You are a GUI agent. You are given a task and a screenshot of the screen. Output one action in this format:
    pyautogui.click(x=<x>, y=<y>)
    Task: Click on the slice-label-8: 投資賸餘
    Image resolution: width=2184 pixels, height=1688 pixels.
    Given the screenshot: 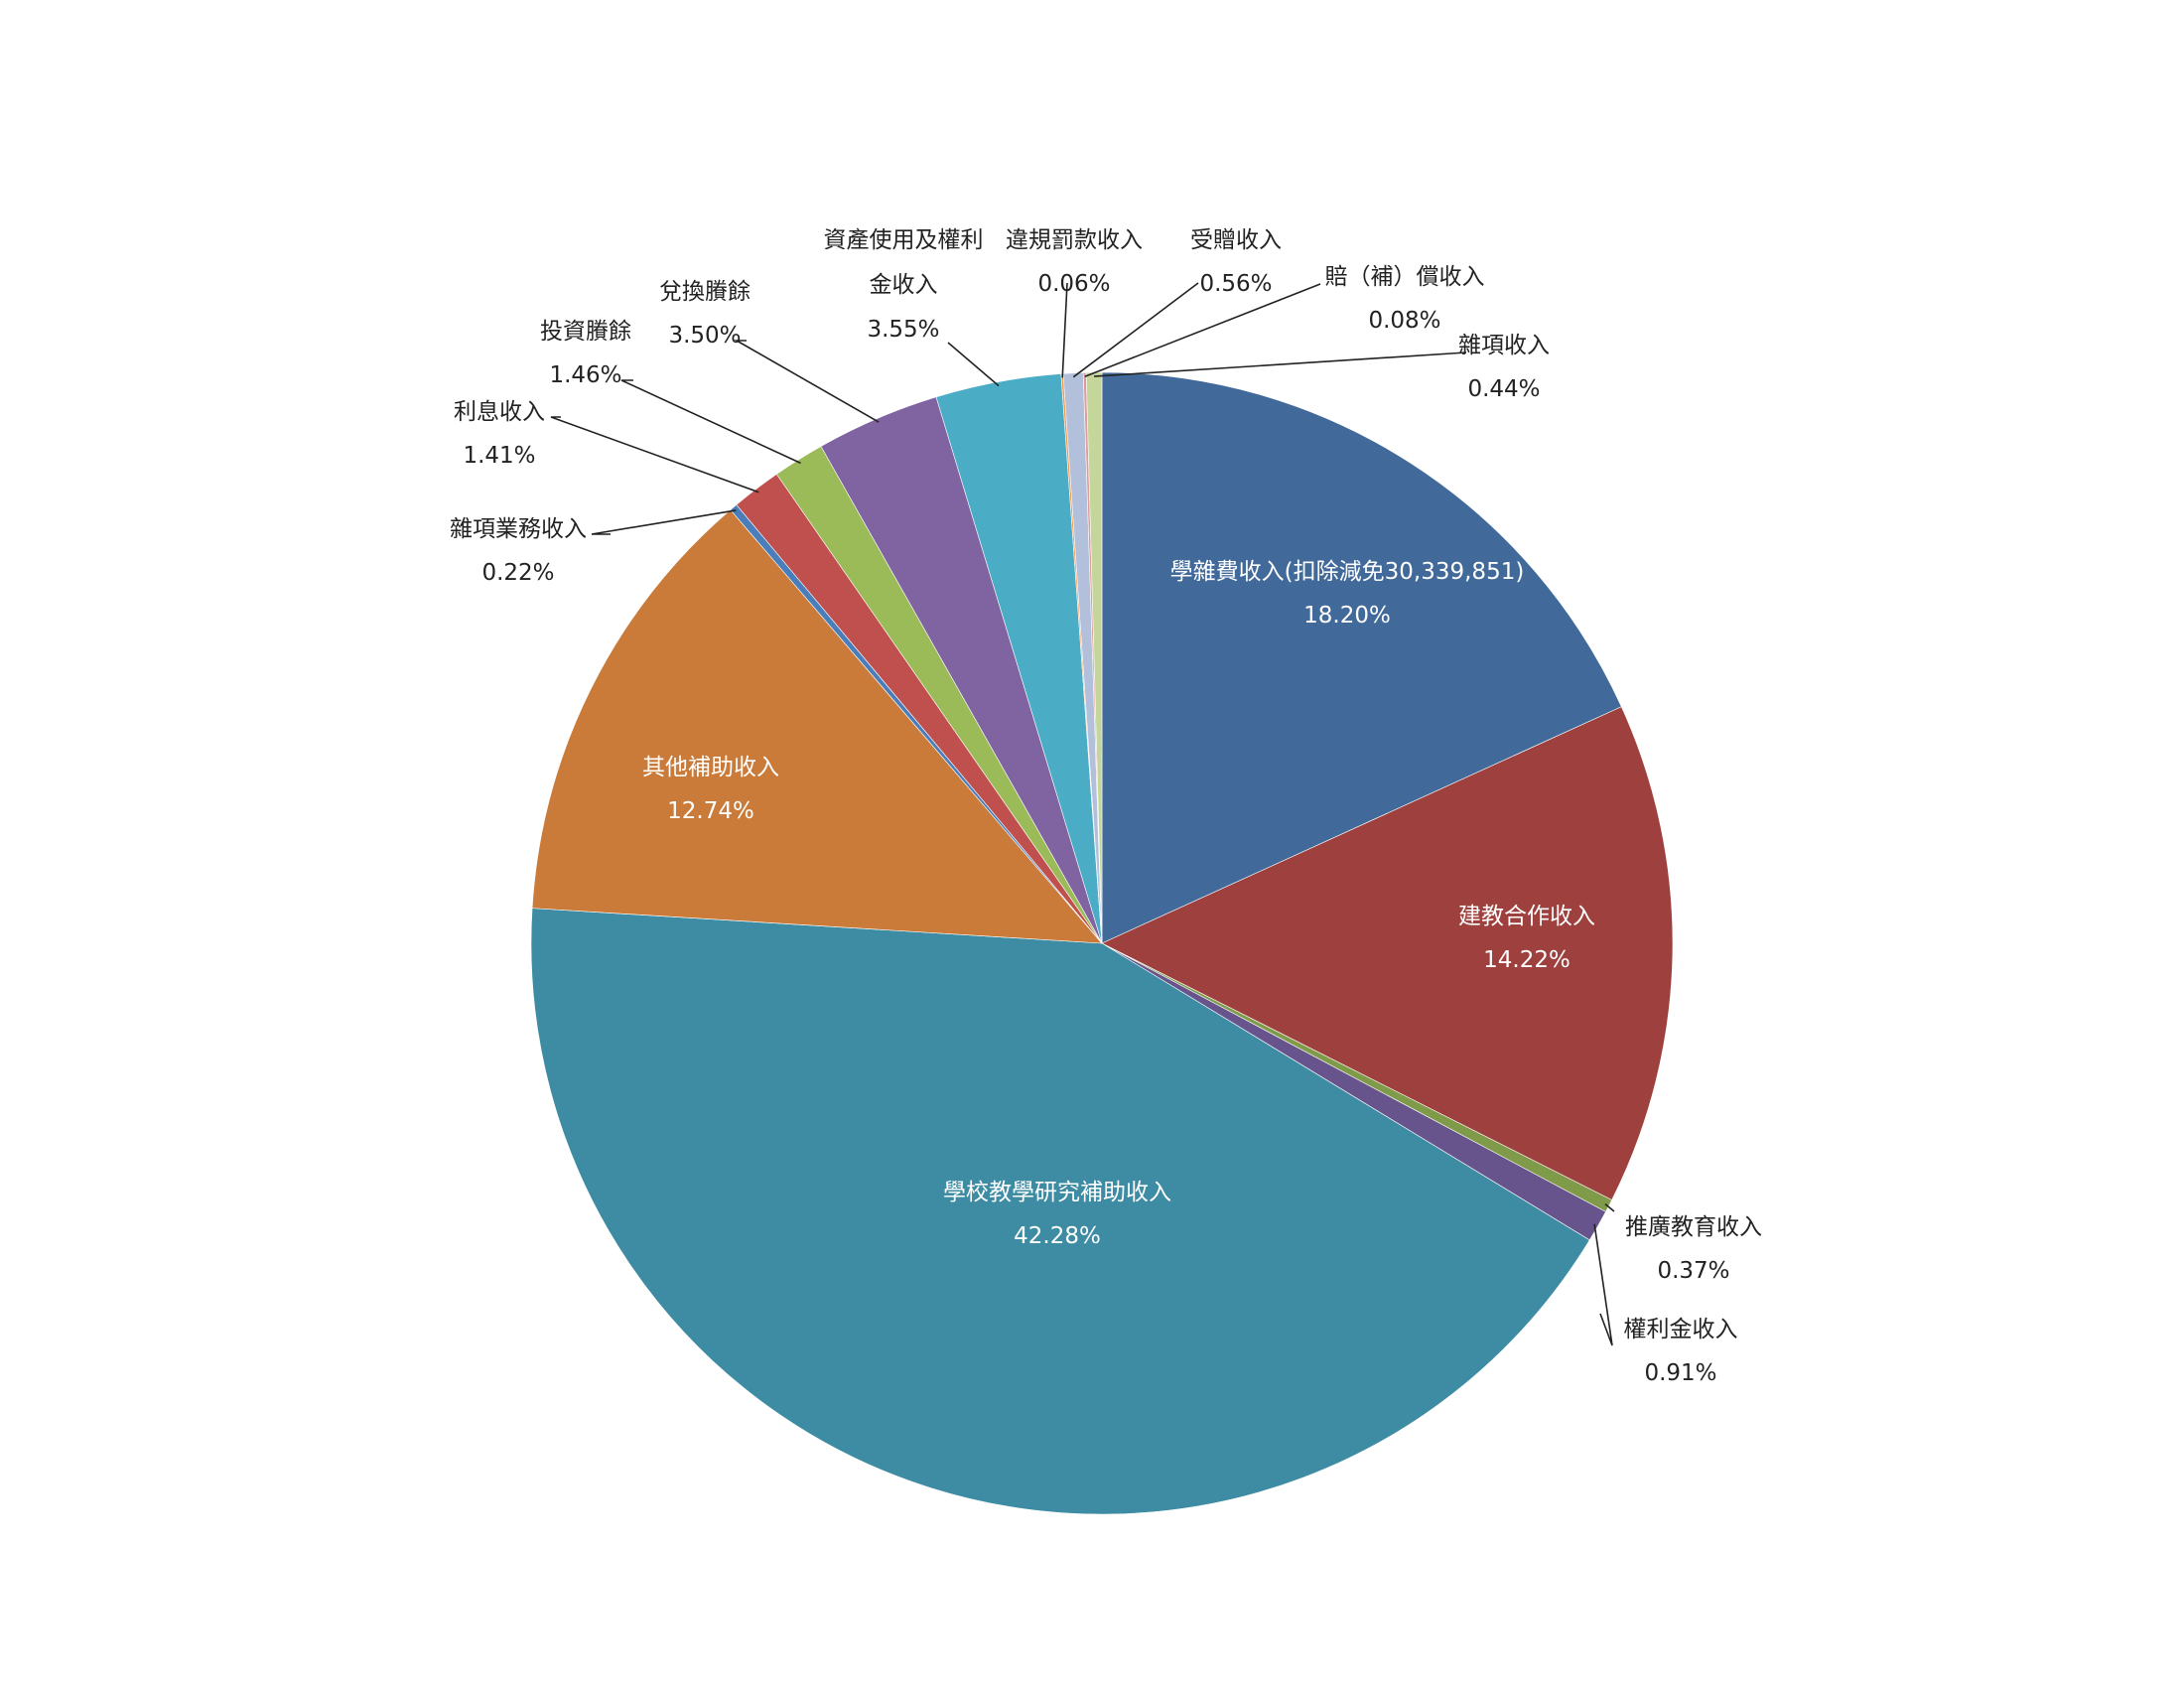 What is the action you would take?
    pyautogui.click(x=585, y=332)
    